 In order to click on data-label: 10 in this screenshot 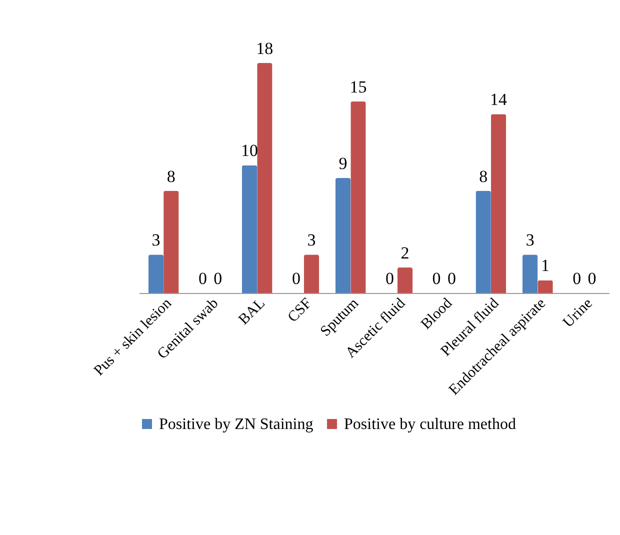, I will do `click(249, 150)`.